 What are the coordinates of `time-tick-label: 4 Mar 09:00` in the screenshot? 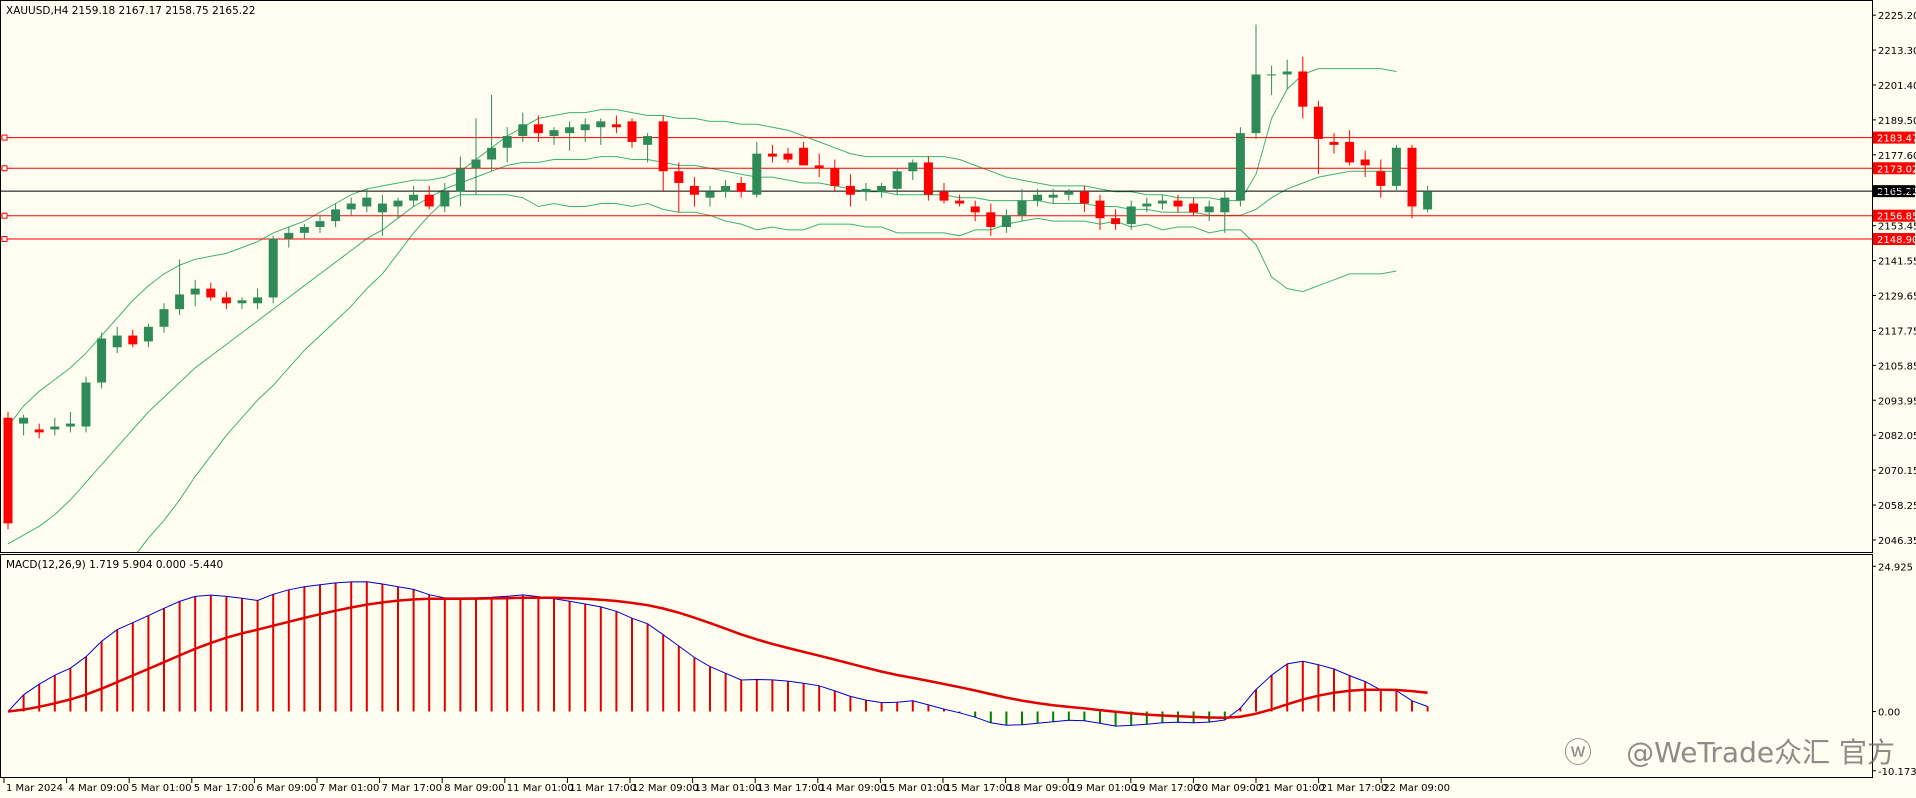 It's located at (99, 788).